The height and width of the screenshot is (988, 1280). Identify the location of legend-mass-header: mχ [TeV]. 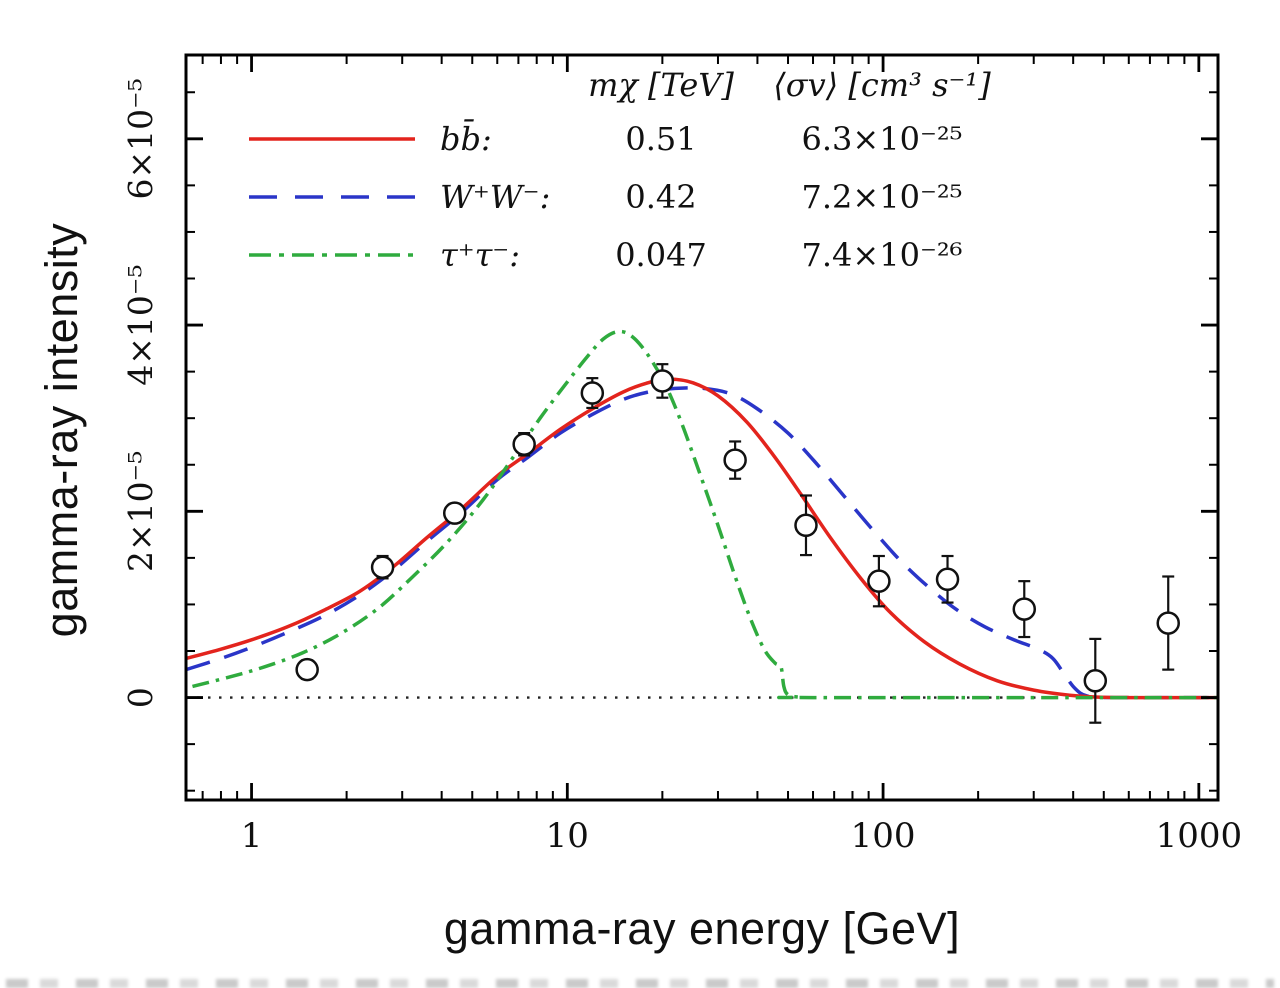
(661, 85).